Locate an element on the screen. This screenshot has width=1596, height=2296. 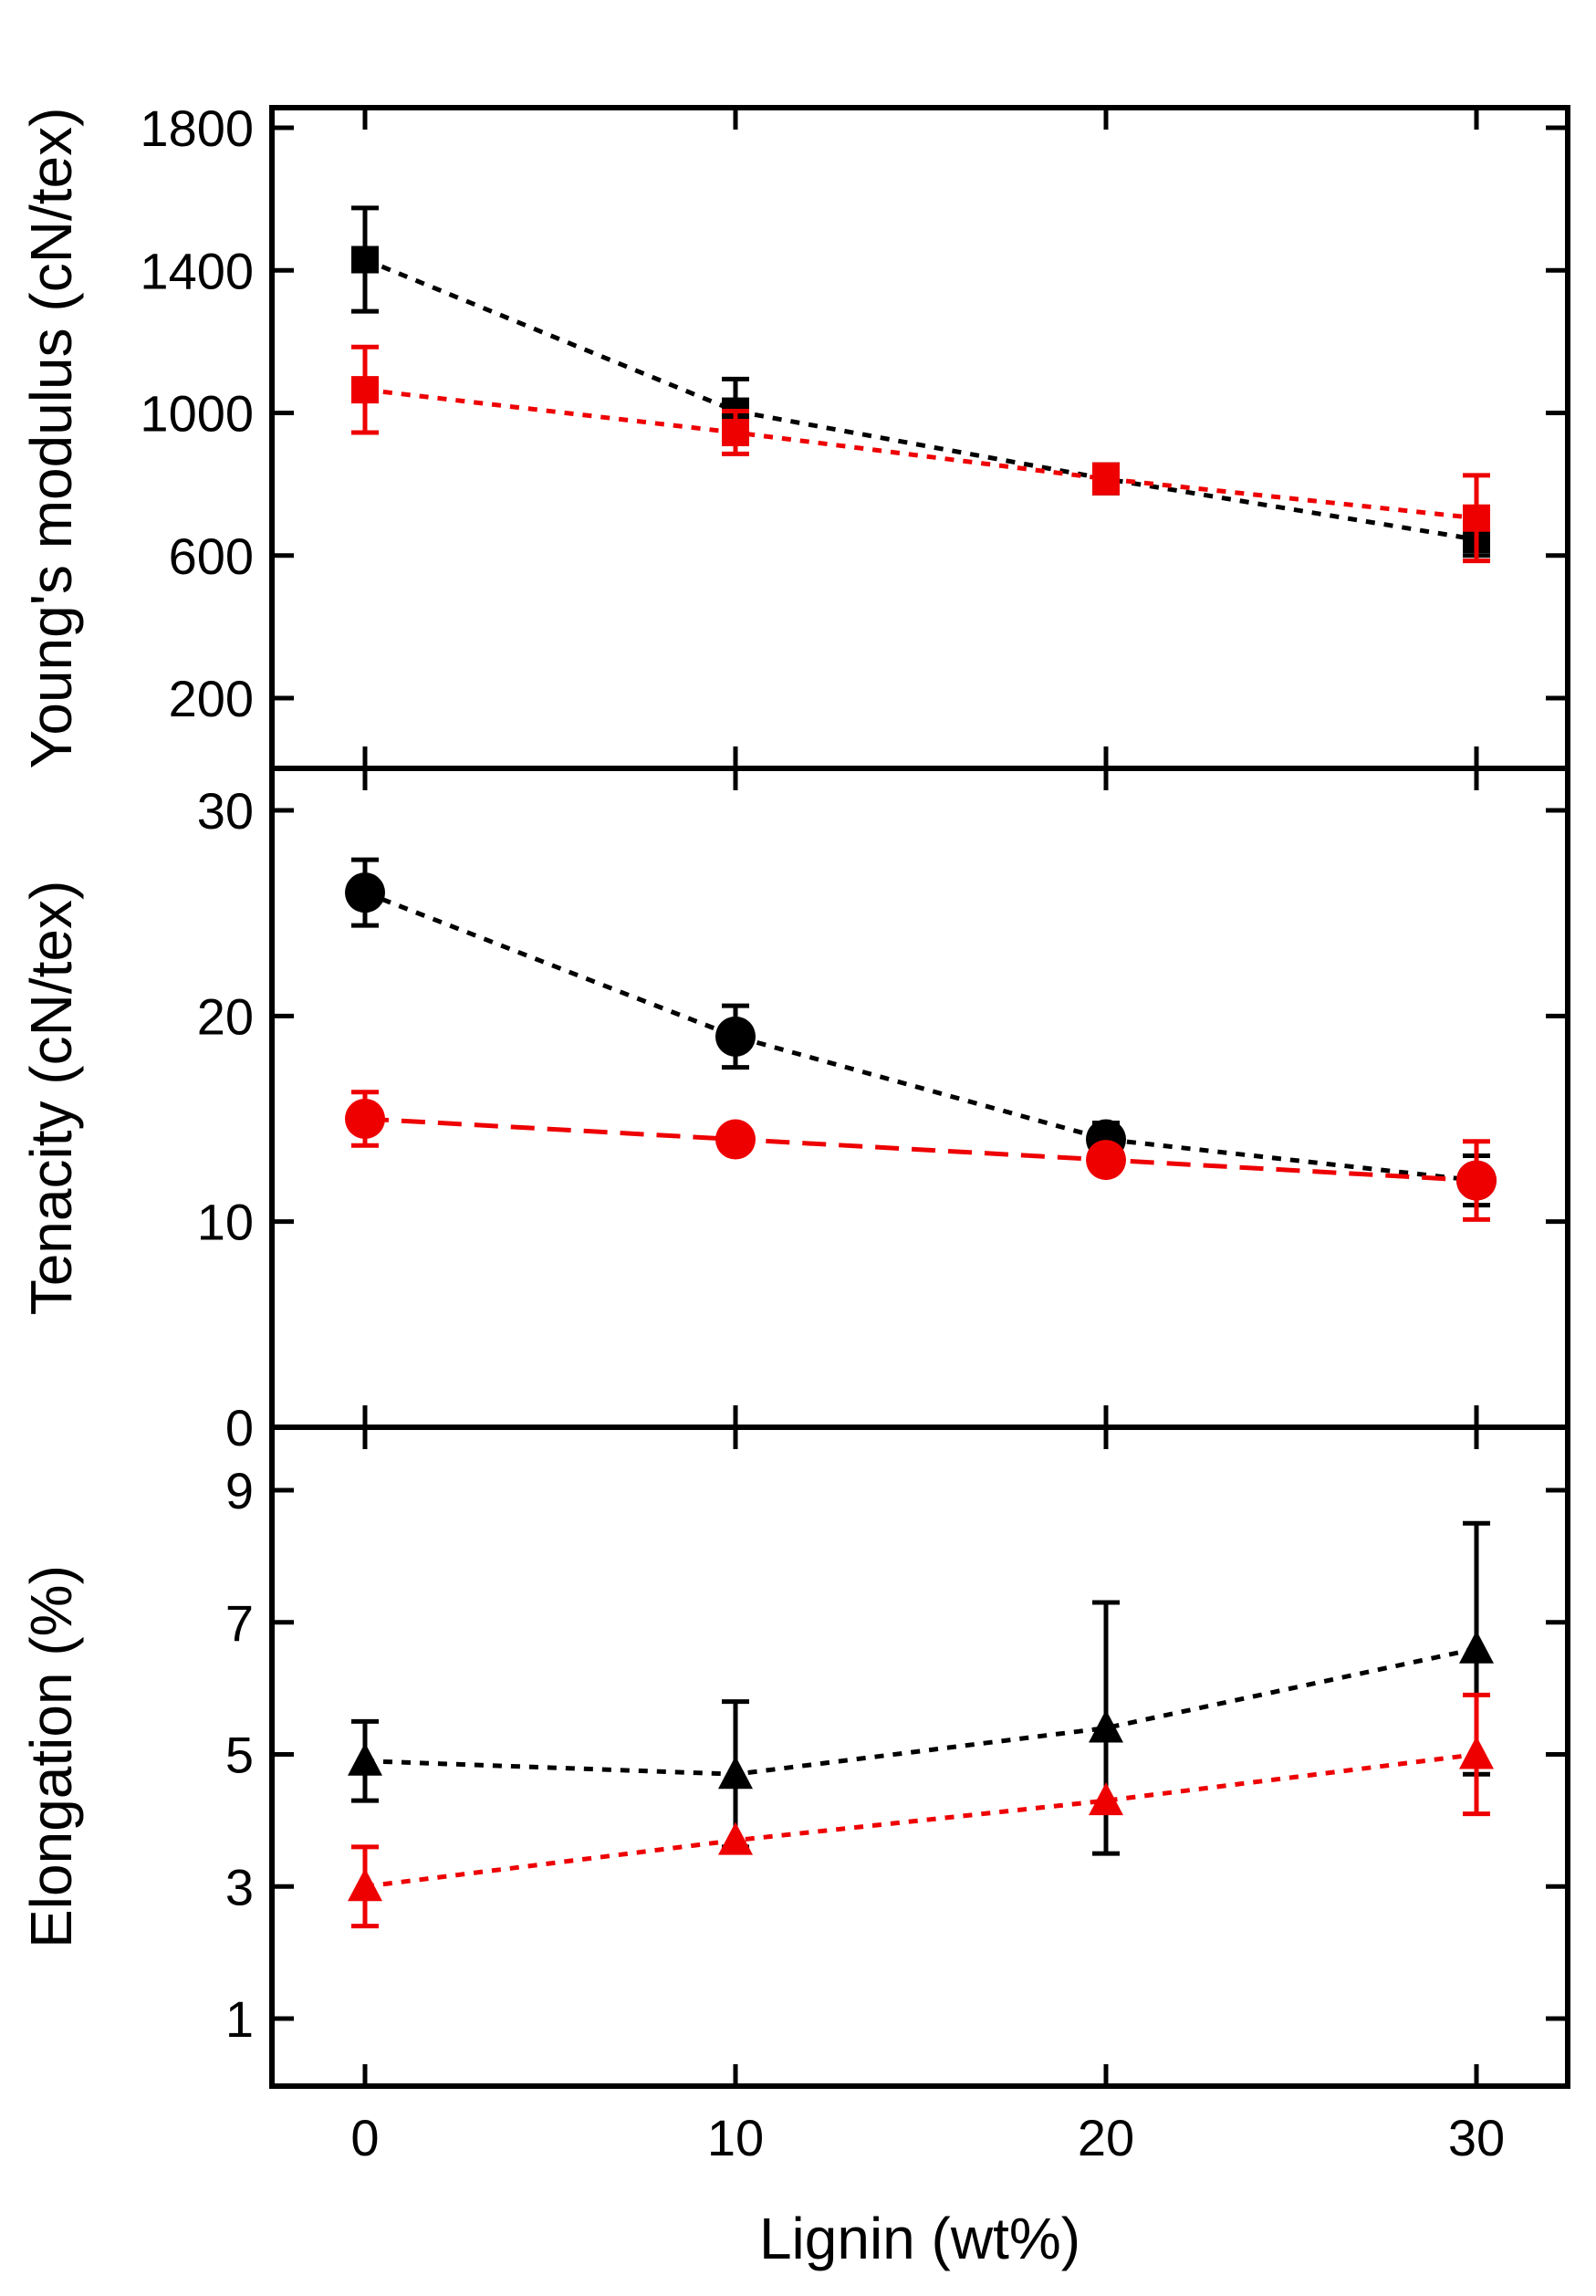
y-tick-label: 1000 is located at coordinates (197, 414).